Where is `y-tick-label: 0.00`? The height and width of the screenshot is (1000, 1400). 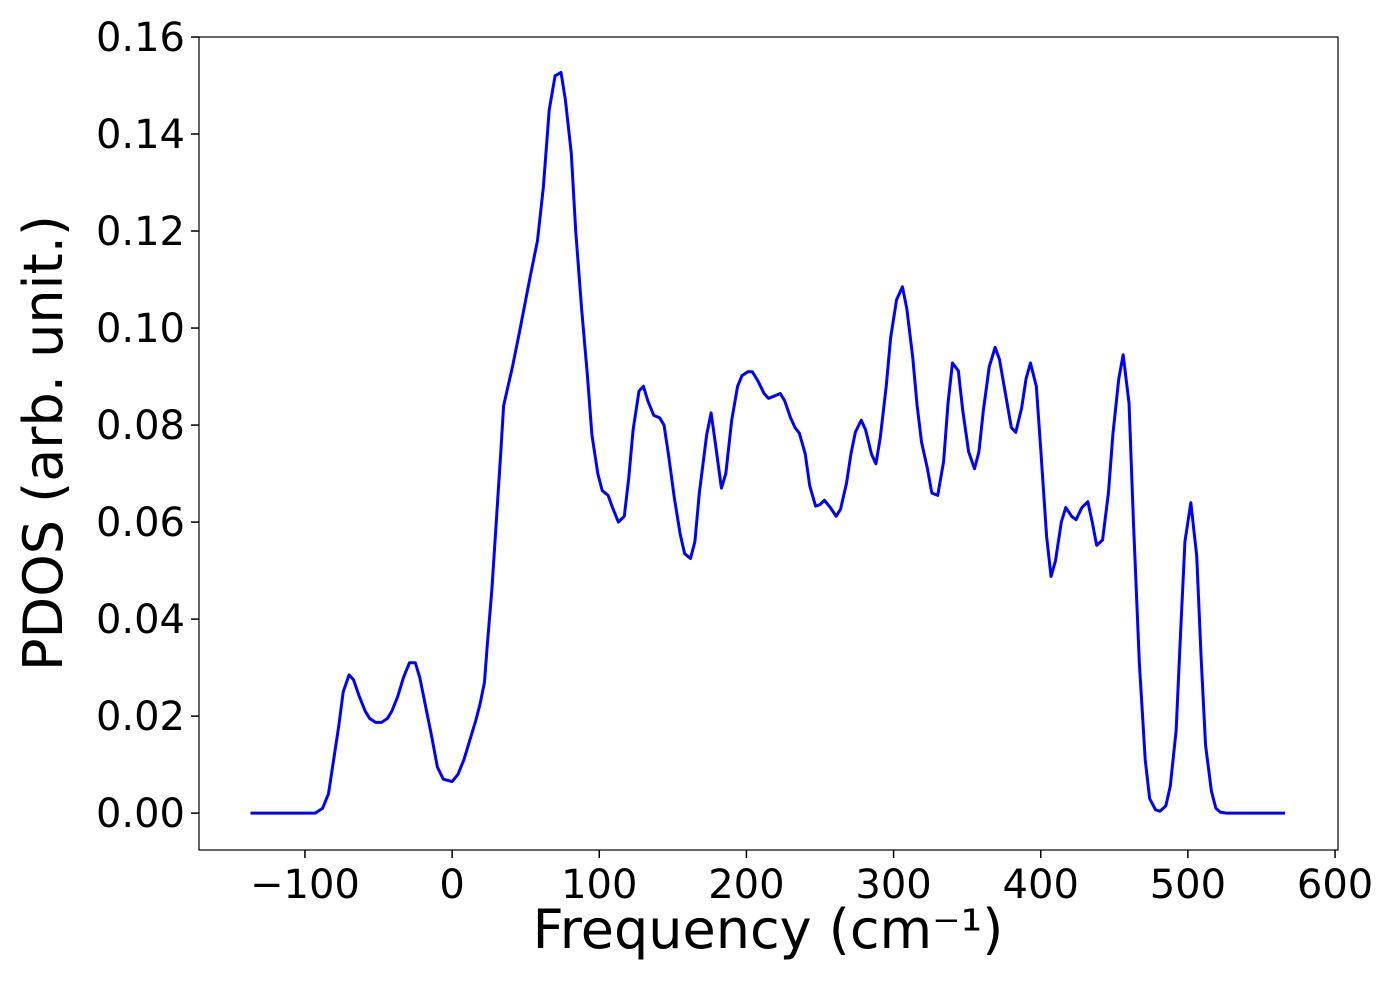 y-tick-label: 0.00 is located at coordinates (140, 814).